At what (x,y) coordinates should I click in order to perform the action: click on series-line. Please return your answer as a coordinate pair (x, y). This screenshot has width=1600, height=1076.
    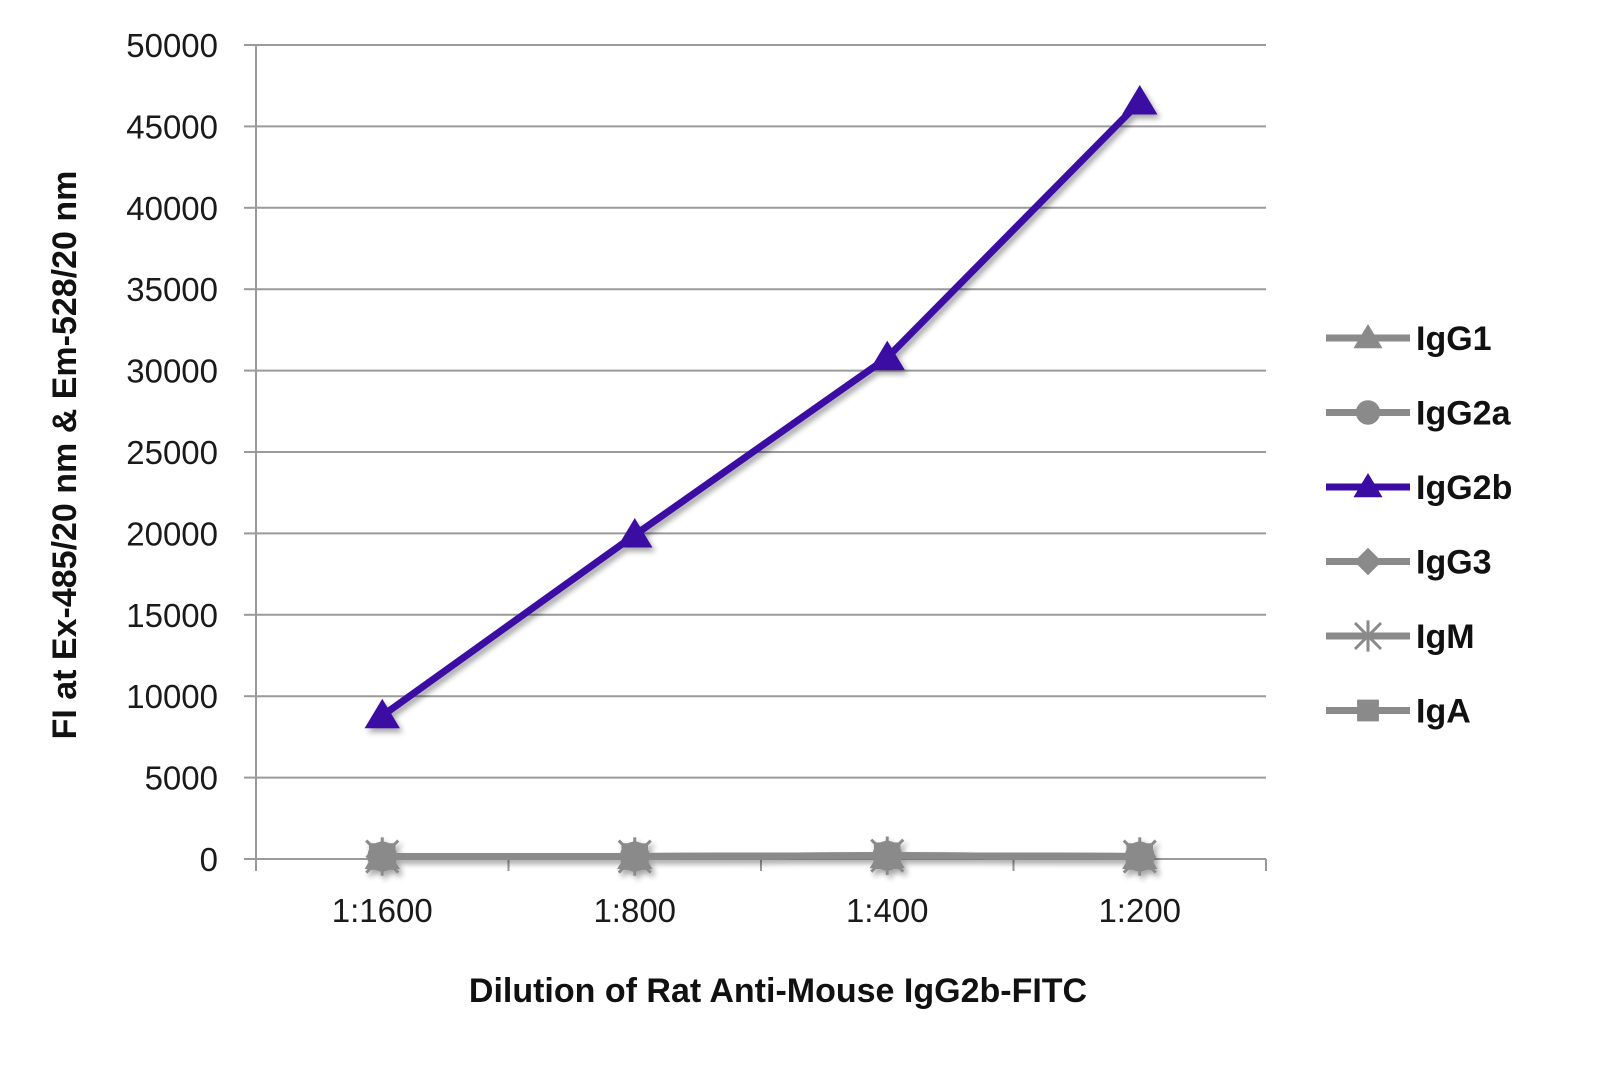
    Looking at the image, I should click on (761, 856).